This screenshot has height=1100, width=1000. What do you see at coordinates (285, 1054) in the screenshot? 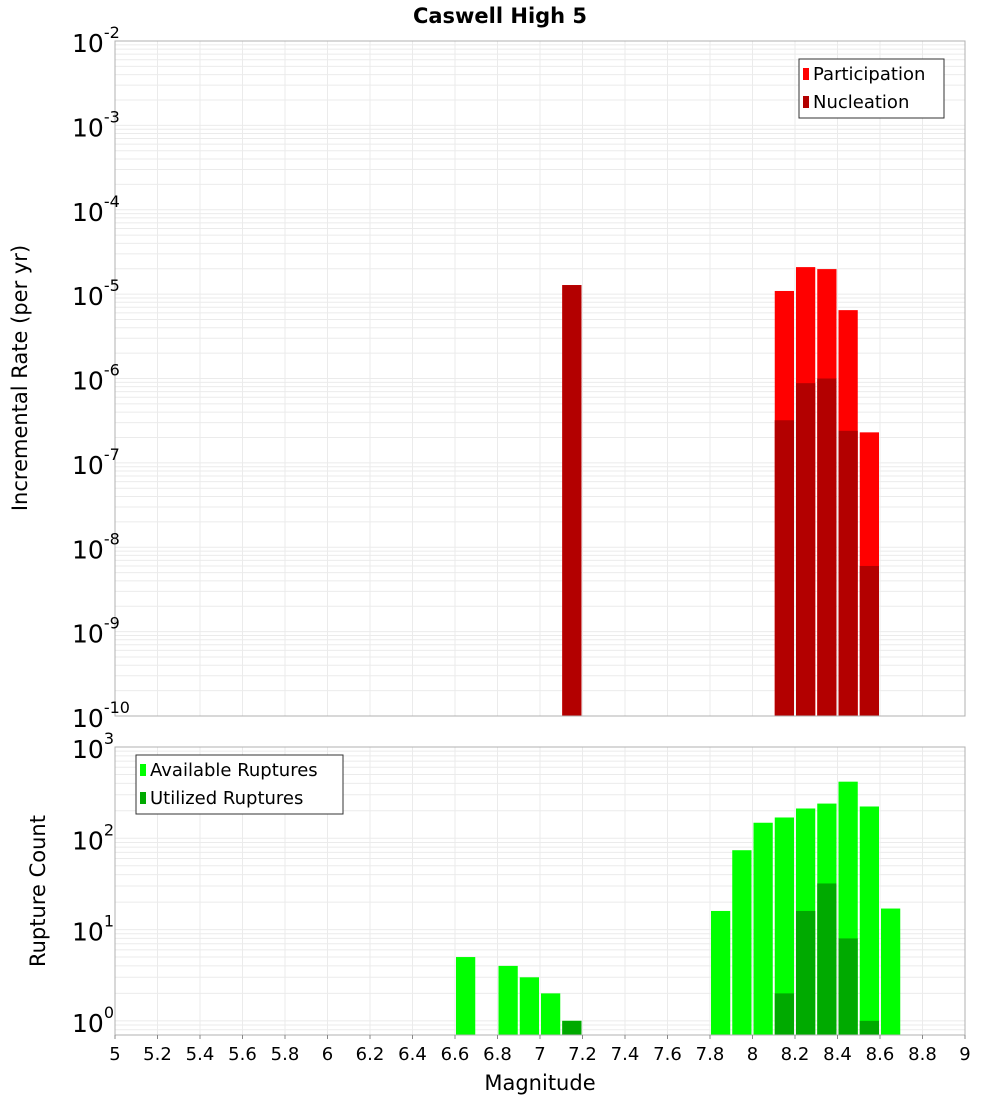
I see `x-tick-label: 5.8` at bounding box center [285, 1054].